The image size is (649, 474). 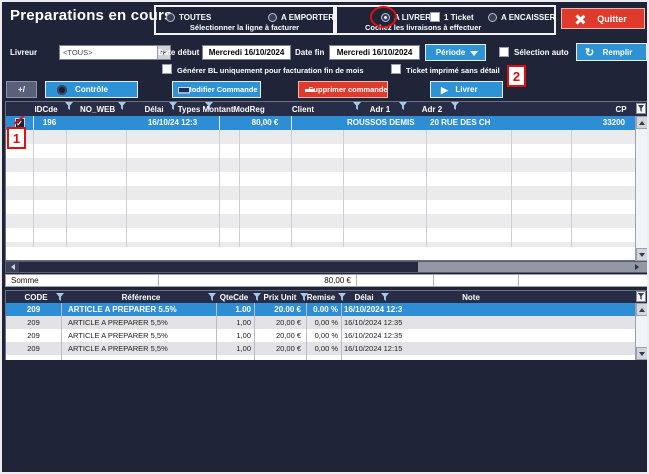 I want to click on col-header-montant: Montant, so click(x=218, y=109).